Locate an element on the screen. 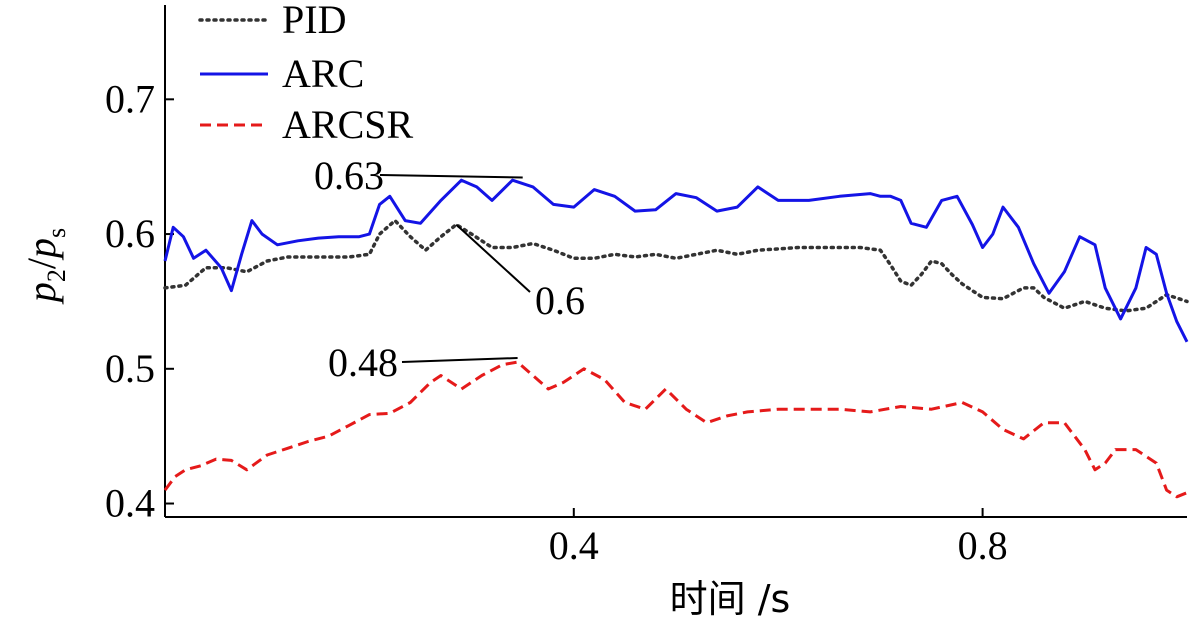 The width and height of the screenshot is (1200, 626). annotation-label: 0.63 is located at coordinates (349, 175).